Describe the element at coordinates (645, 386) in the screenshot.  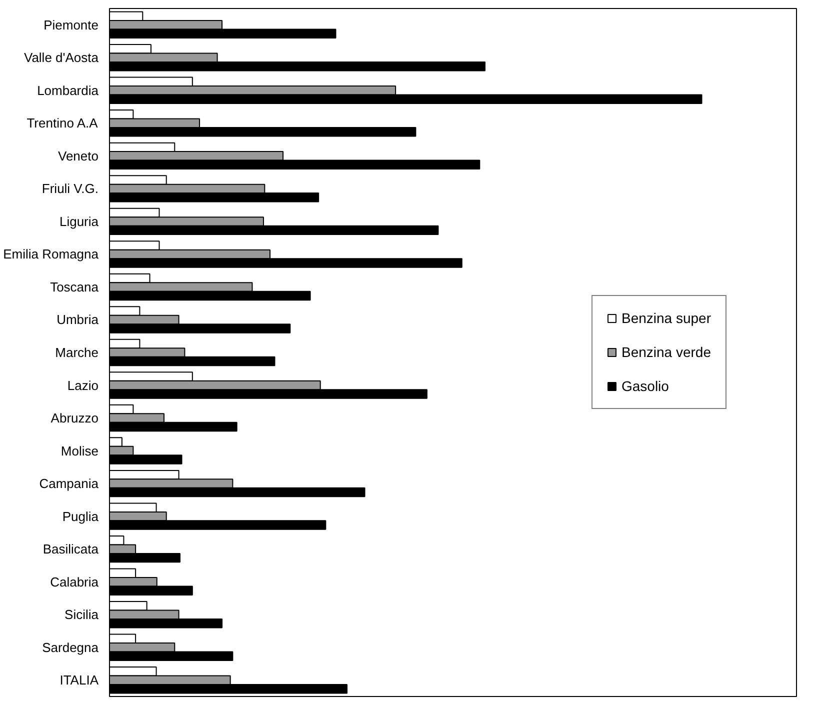
I see `legend-label: Gasolio` at that location.